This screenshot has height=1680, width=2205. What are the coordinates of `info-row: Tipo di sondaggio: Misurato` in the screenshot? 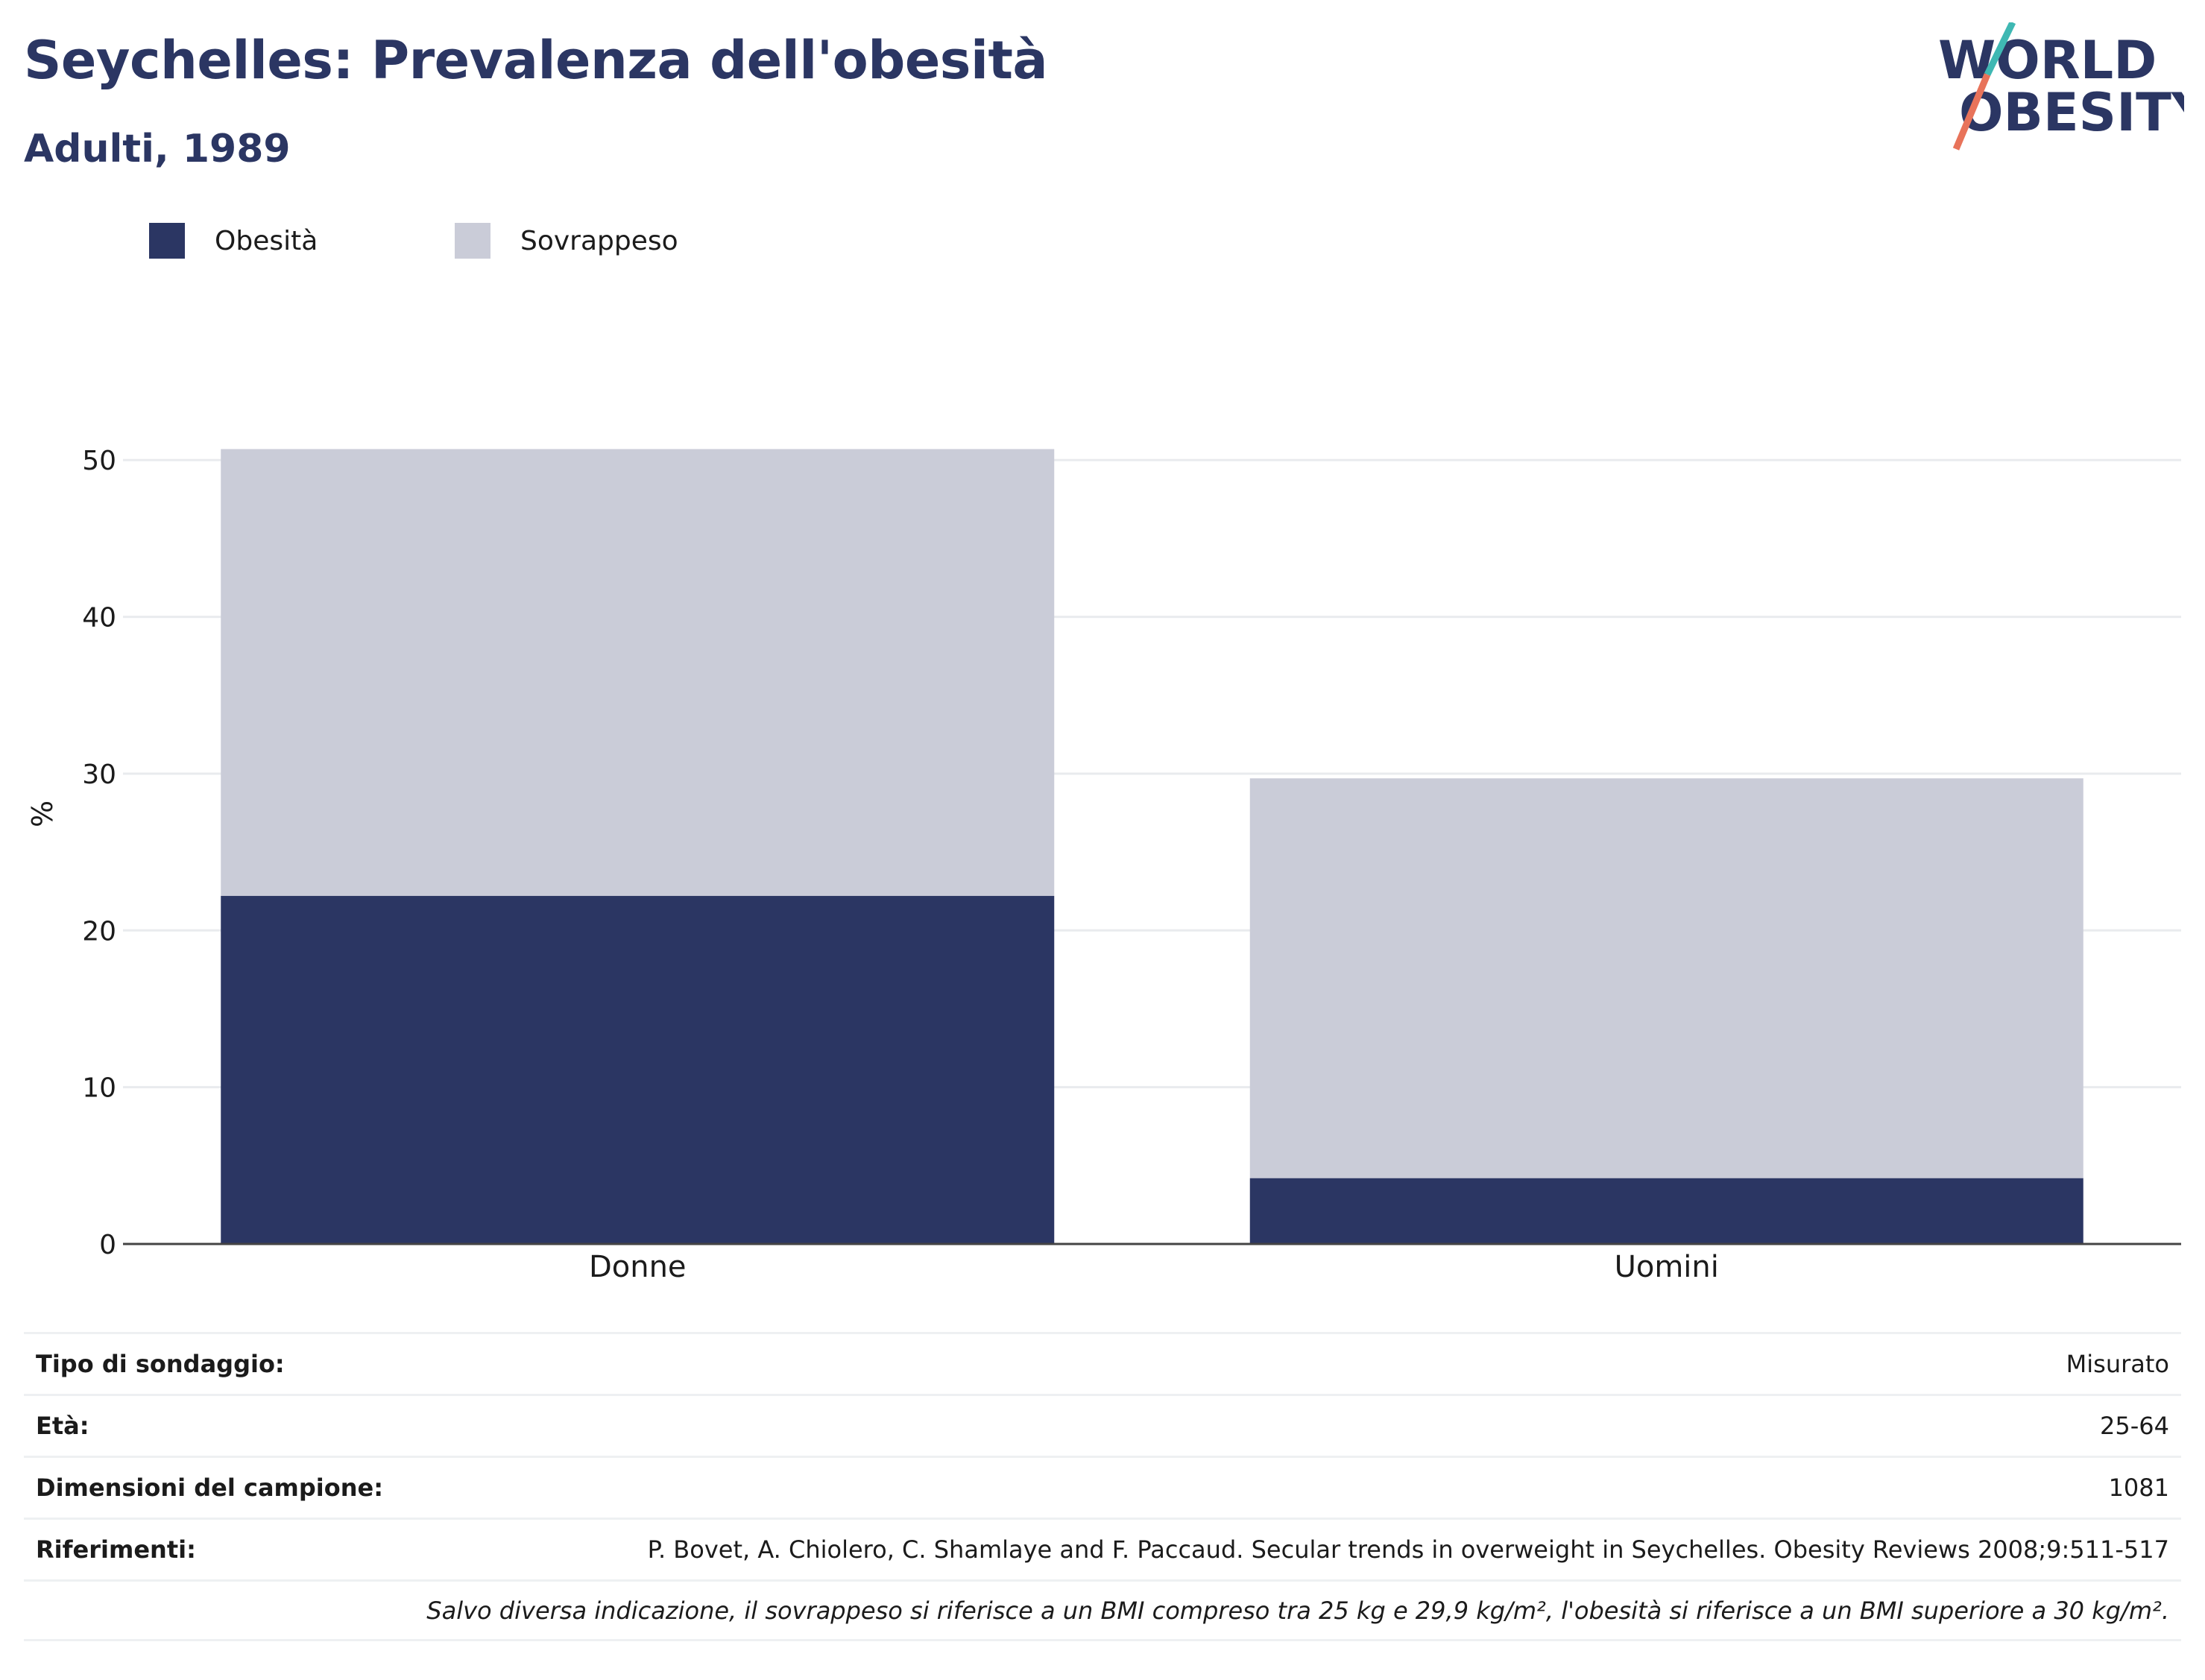 It's located at (1102, 1363).